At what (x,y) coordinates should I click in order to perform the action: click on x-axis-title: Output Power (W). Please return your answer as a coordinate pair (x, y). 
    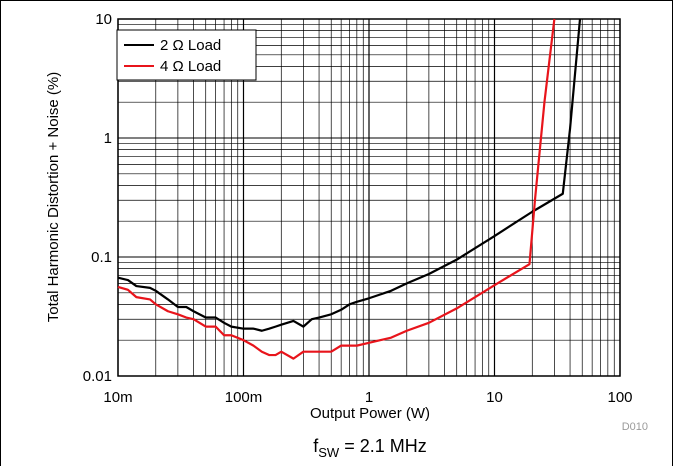
    Looking at the image, I should click on (370, 413).